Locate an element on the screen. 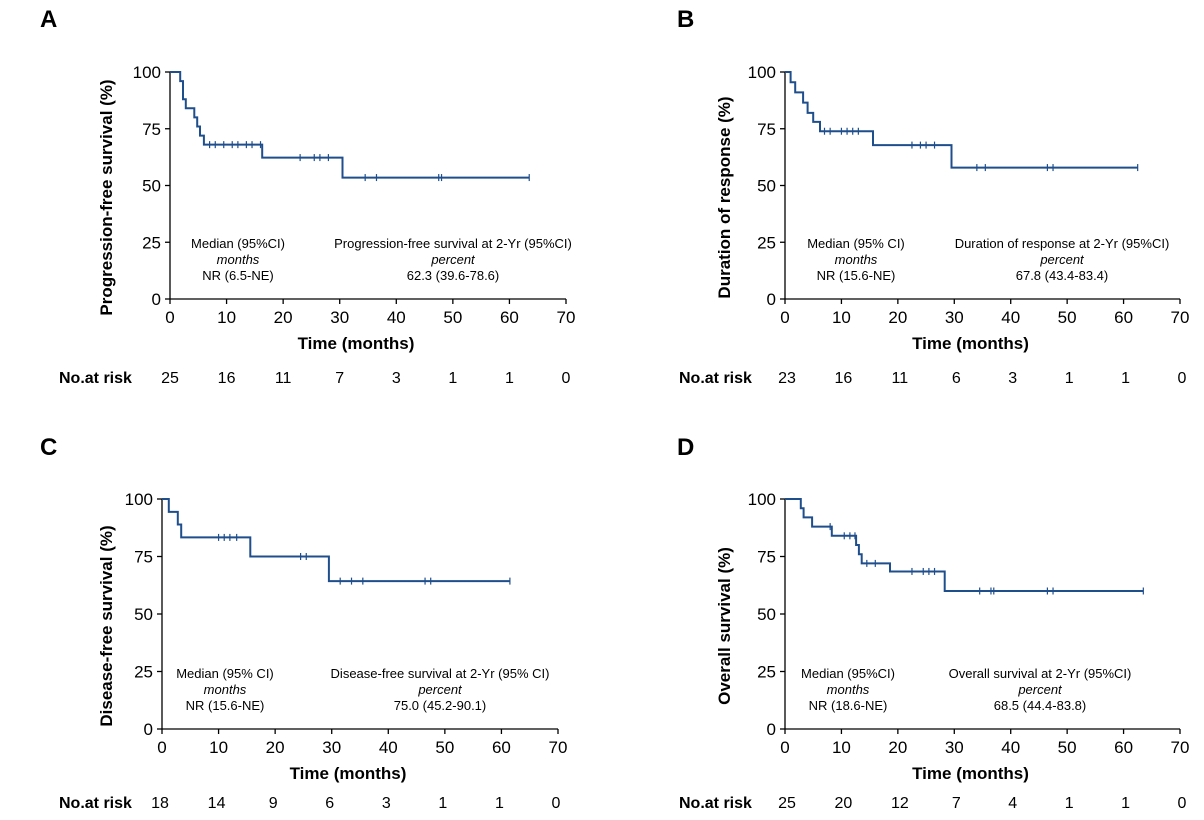 This screenshot has height=820, width=1204. rate-annotation: 75.0 (45.2-90.1) is located at coordinates (440, 705).